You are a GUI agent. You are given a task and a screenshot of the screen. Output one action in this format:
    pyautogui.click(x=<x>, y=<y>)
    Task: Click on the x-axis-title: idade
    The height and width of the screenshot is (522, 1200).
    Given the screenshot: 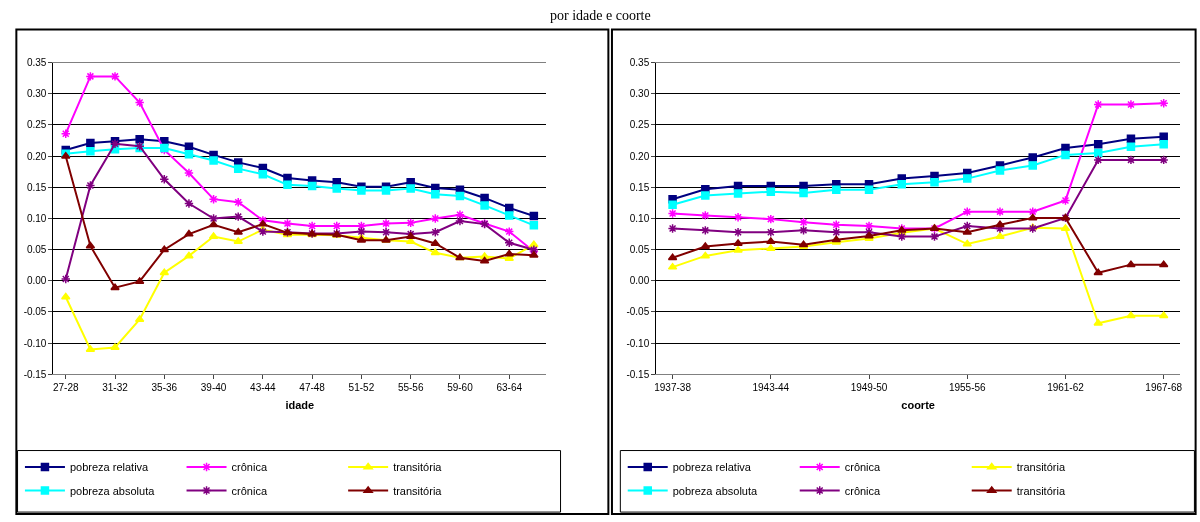 What is the action you would take?
    pyautogui.click(x=300, y=404)
    